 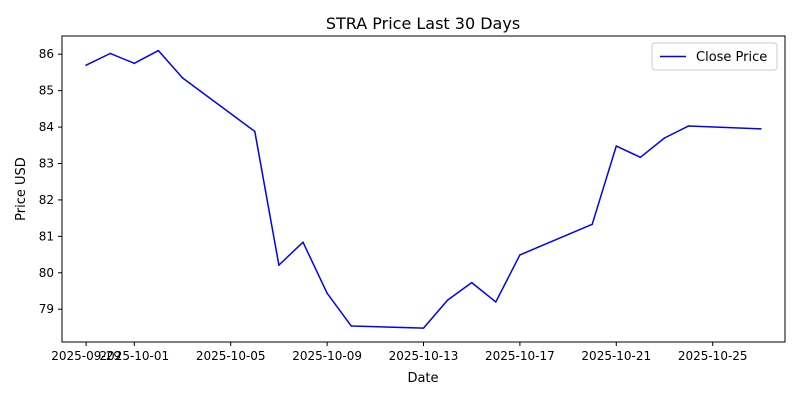 I want to click on legend: Close Price, so click(x=714, y=56).